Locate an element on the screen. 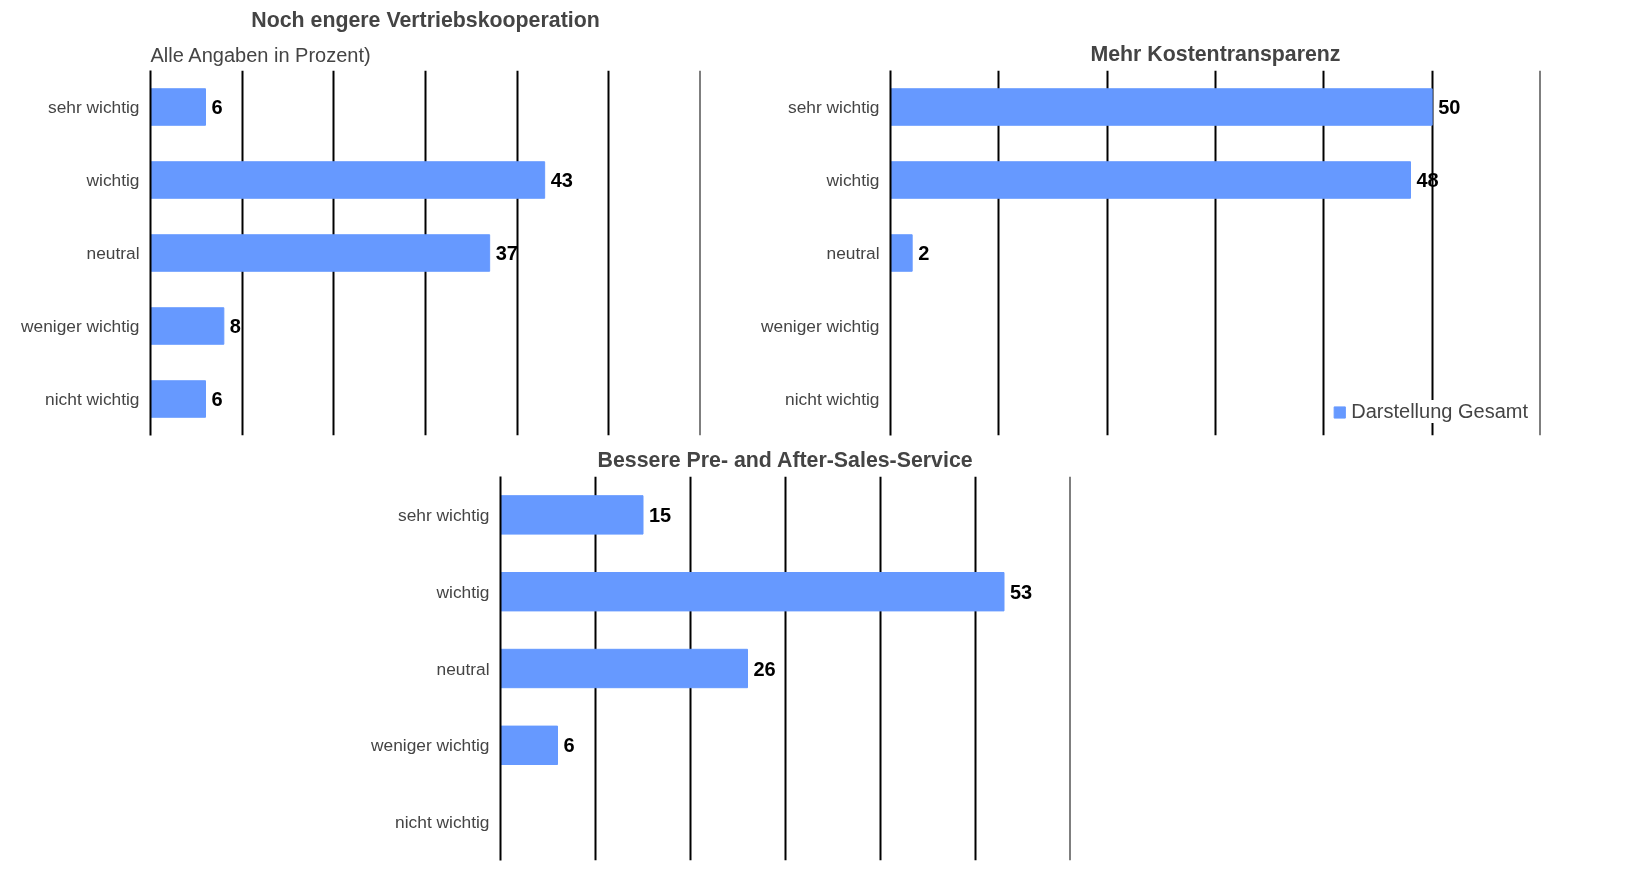 The image size is (1627, 874). chart-title: Mehr Kostentransparenz is located at coordinates (1215, 53).